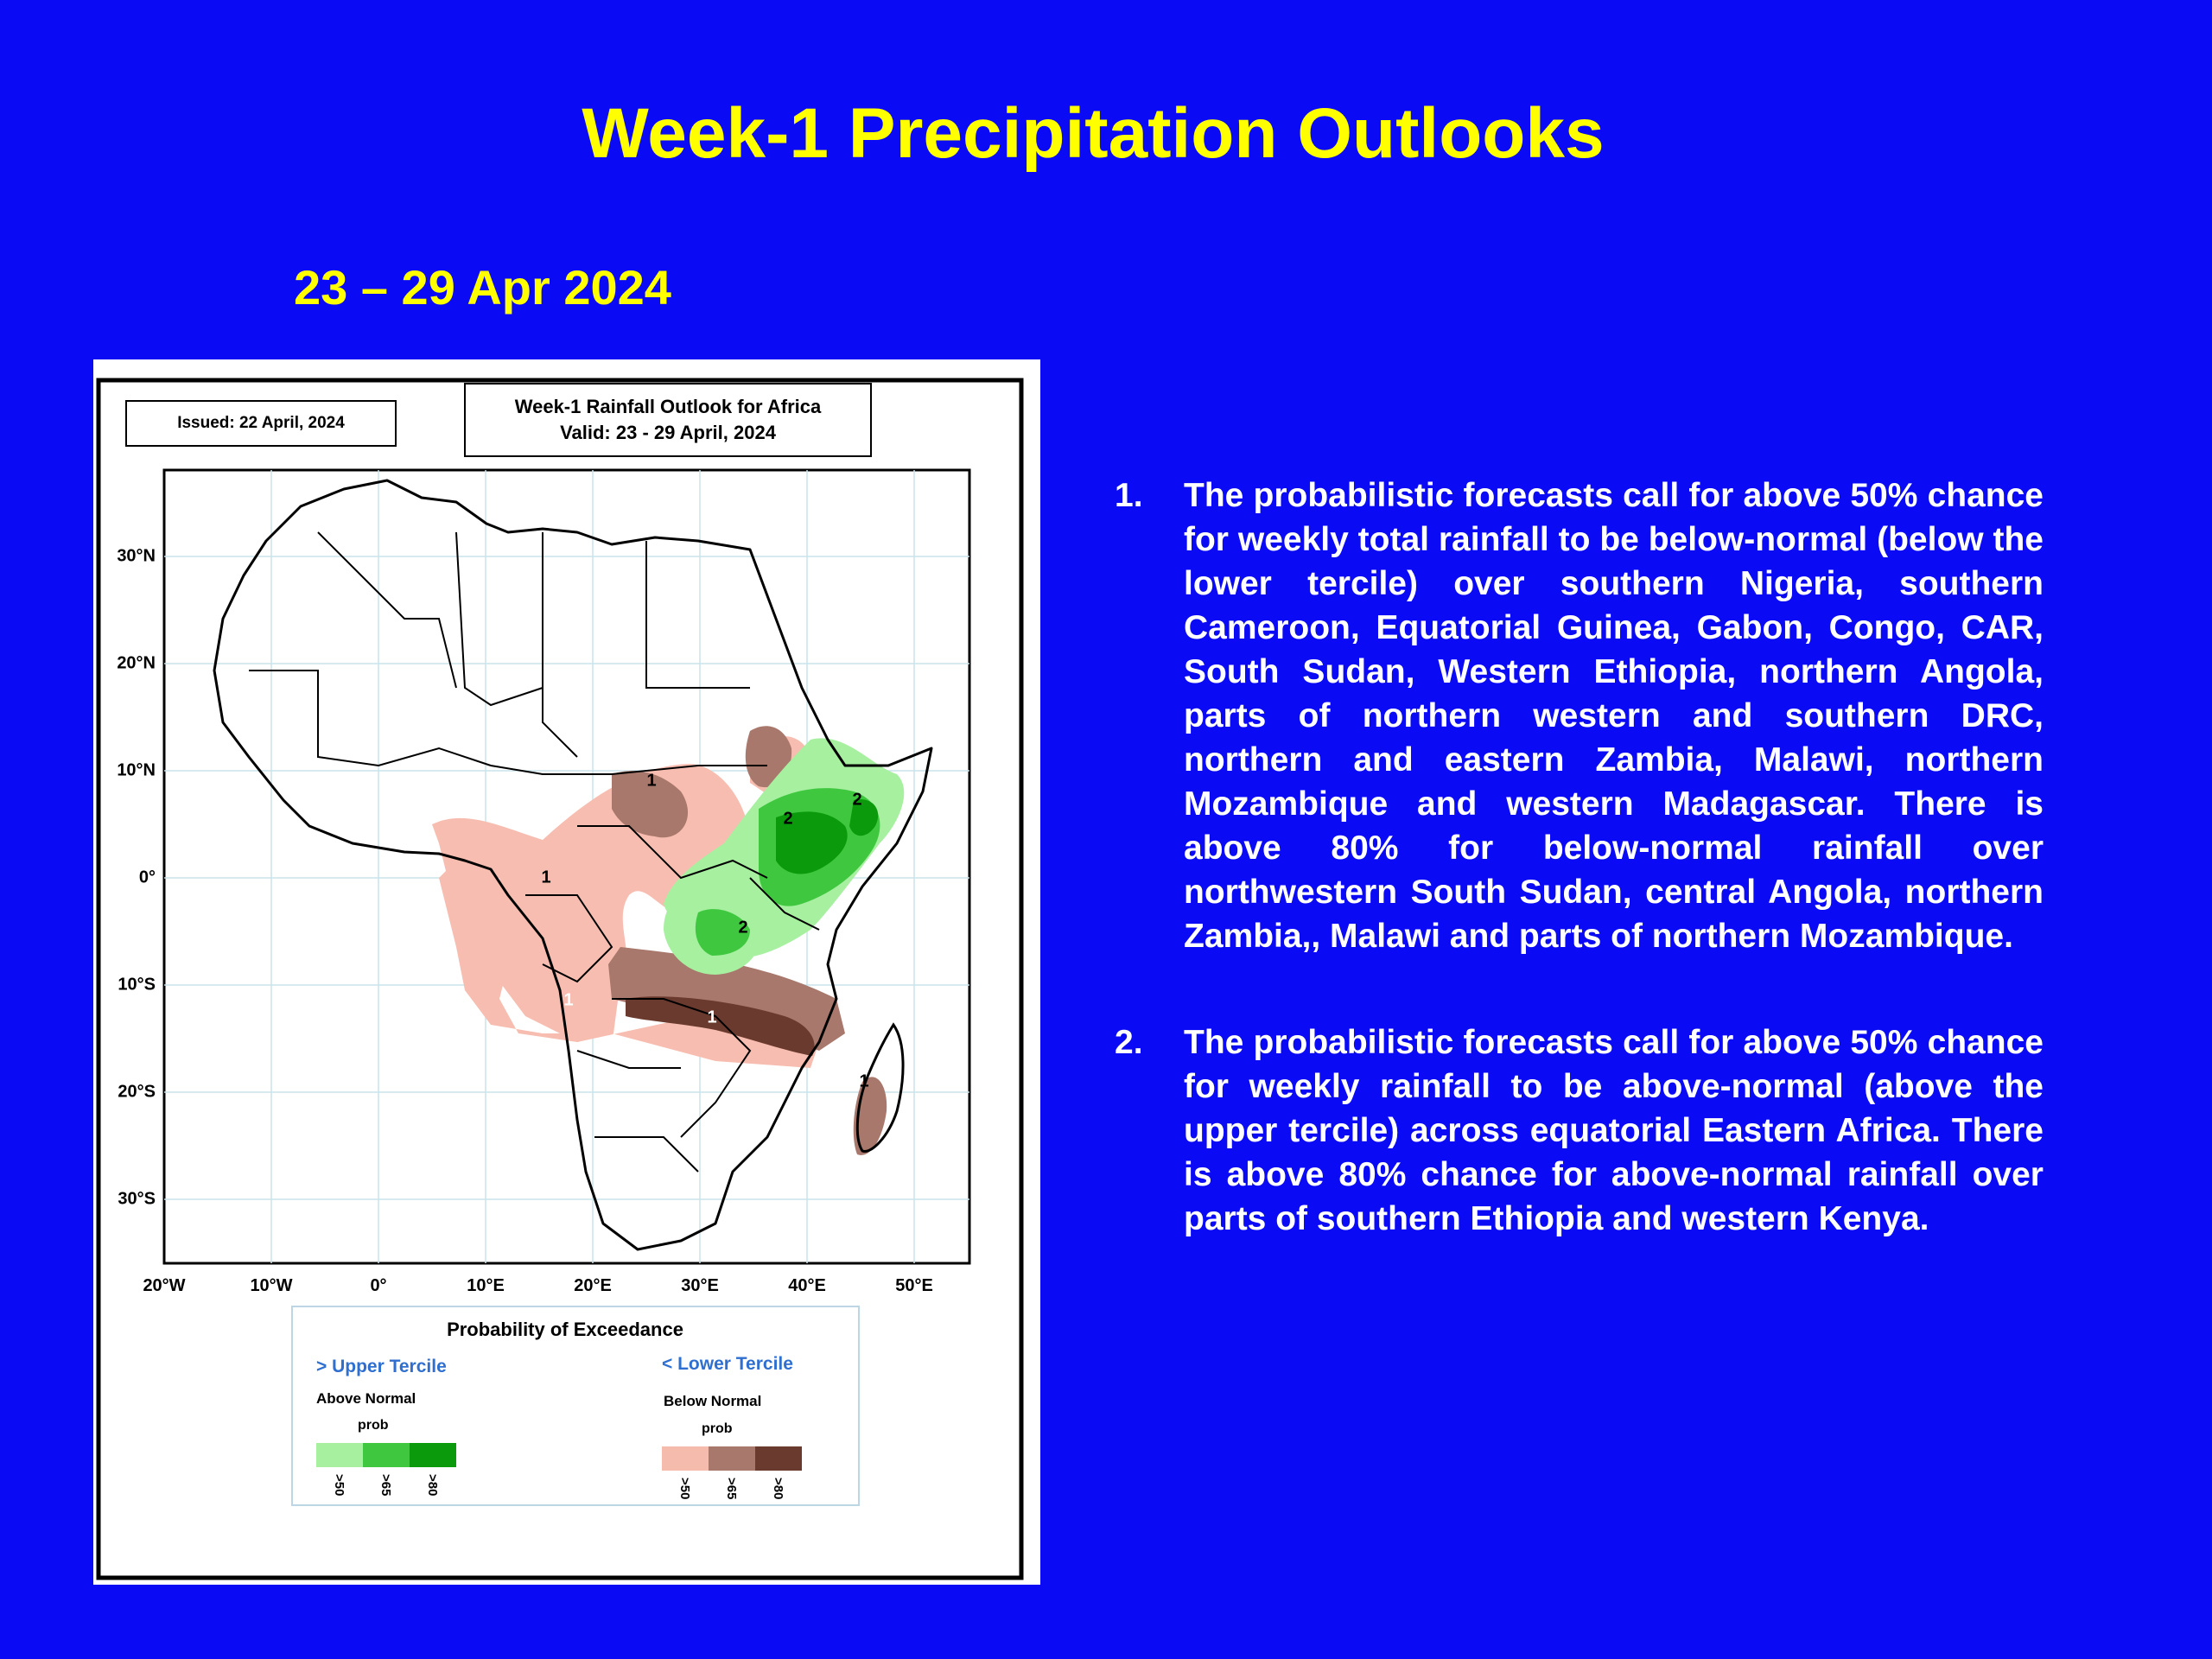 The height and width of the screenshot is (1659, 2212). Describe the element at coordinates (668, 406) in the screenshot. I see `map-title-line1: Week-1 Rainfall Outlook for Africa` at that location.